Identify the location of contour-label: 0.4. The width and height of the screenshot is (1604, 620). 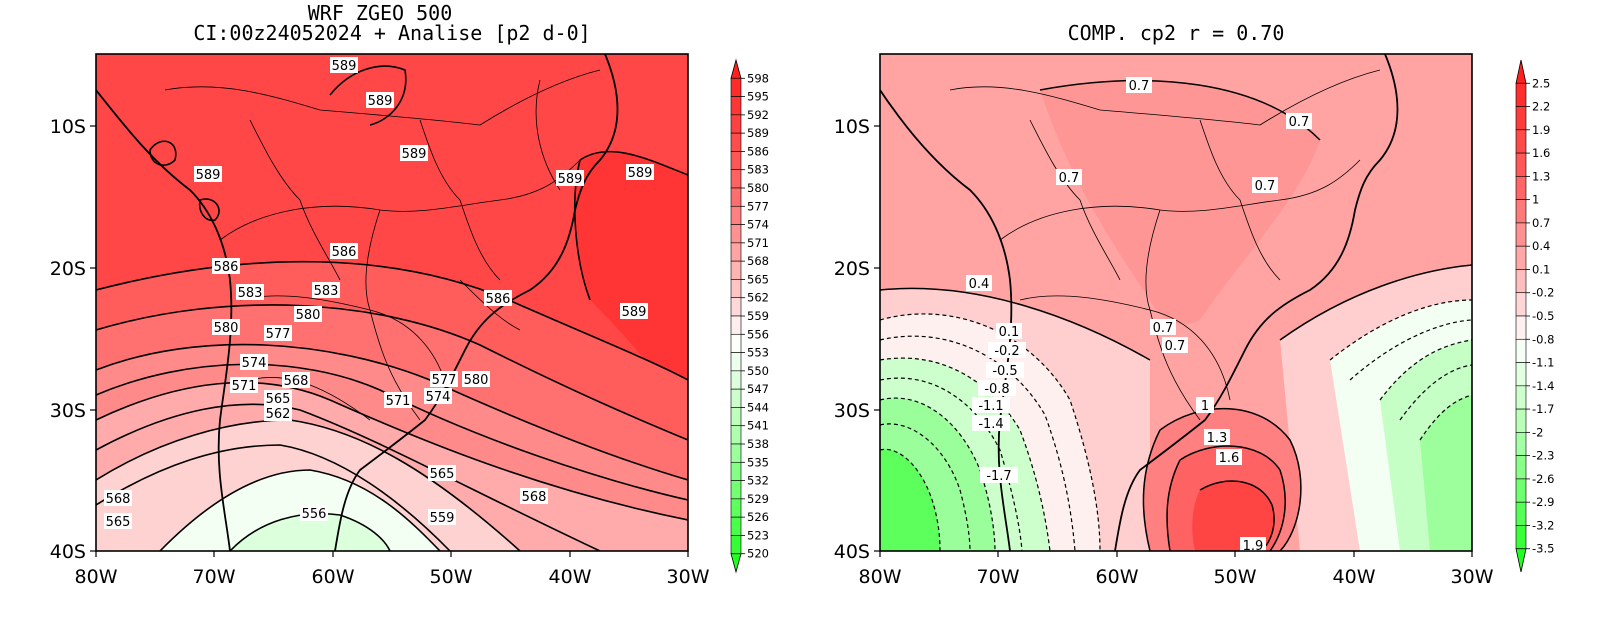
(979, 283).